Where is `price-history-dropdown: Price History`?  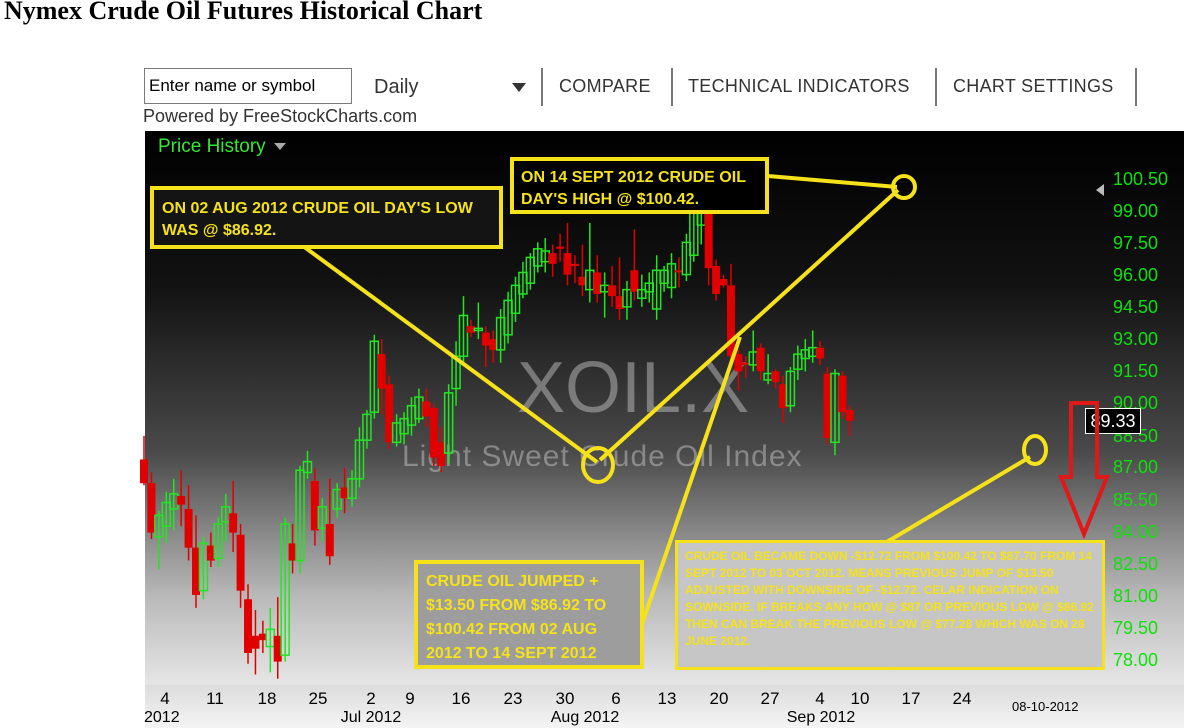
price-history-dropdown: Price History is located at coordinates (222, 147).